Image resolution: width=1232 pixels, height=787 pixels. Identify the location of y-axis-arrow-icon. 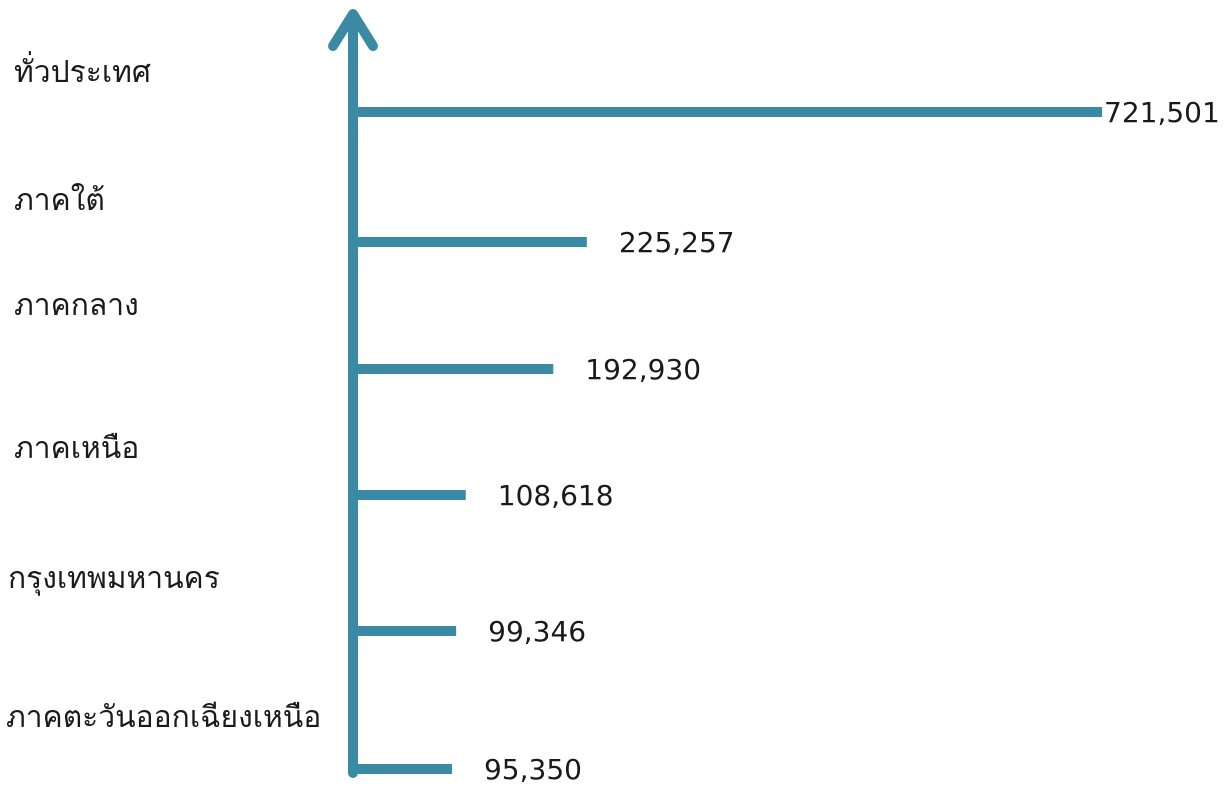
(353, 30).